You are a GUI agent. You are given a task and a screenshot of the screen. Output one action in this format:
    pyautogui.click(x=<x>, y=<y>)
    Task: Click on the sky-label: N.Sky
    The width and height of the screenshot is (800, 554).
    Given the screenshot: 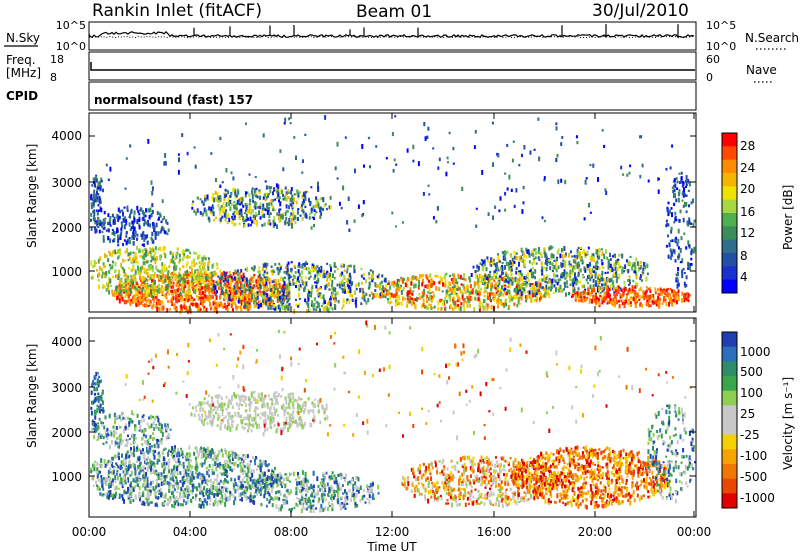 What is the action you would take?
    pyautogui.click(x=23, y=38)
    